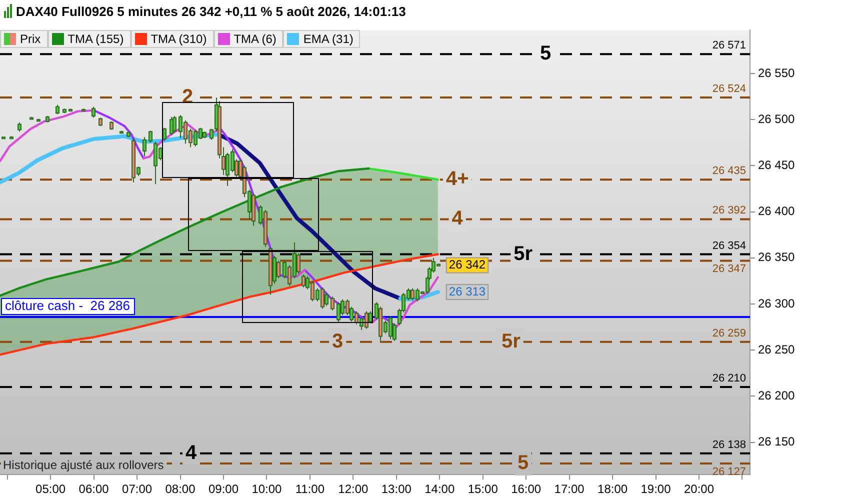 This screenshot has height=500, width=850. I want to click on ref-line-label: 26 354, so click(729, 246).